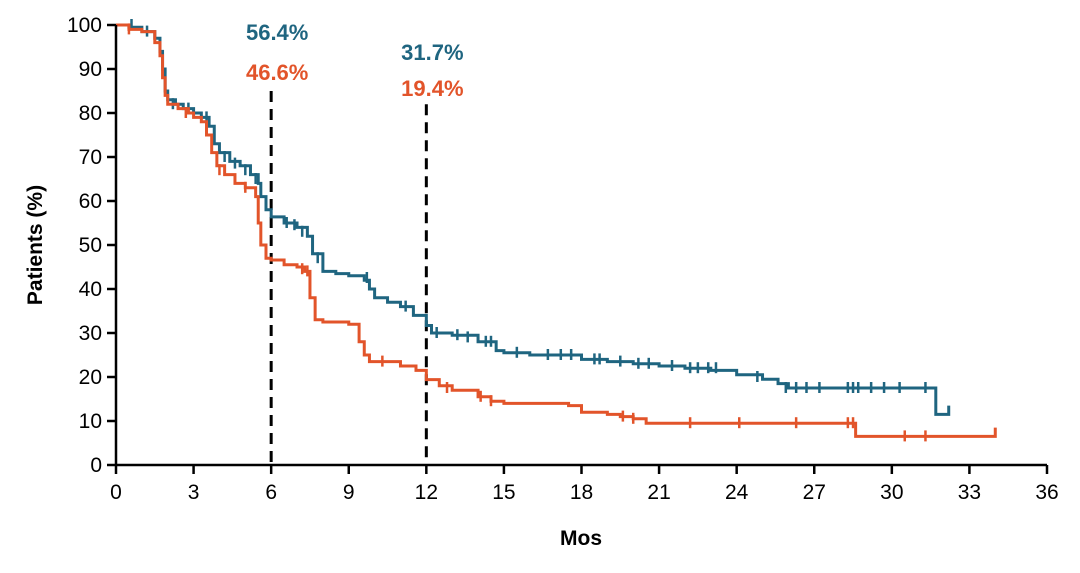 The image size is (1080, 573). Describe the element at coordinates (90, 333) in the screenshot. I see `y-tick-label: 30` at that location.